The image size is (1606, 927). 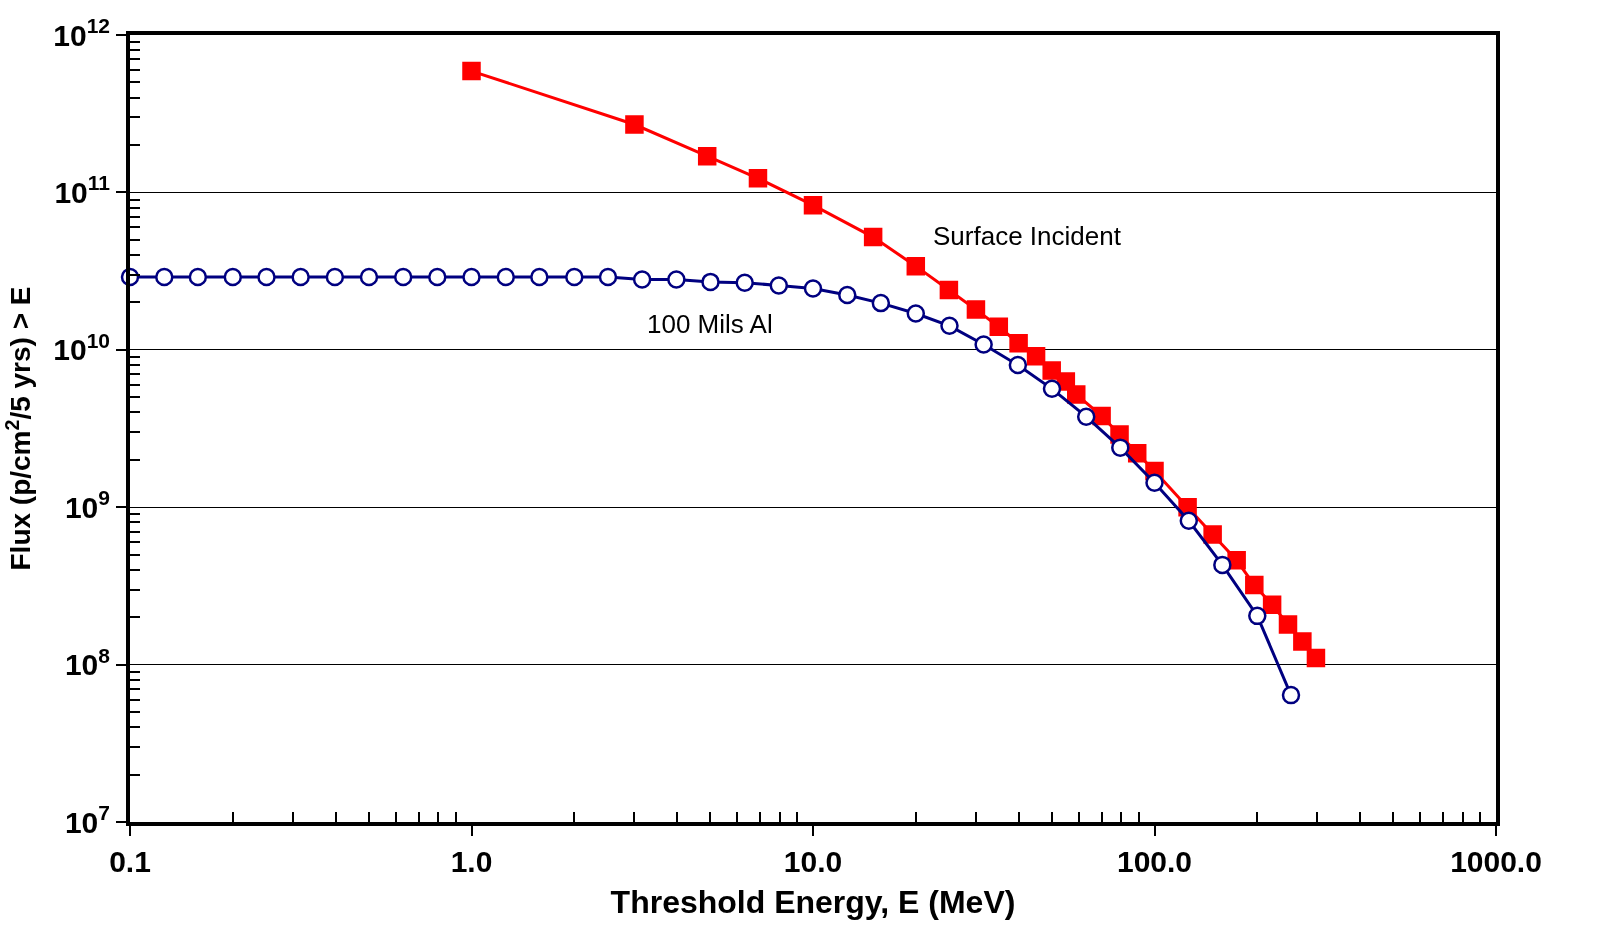 I want to click on series-label: 100 Mils Al, so click(x=710, y=324).